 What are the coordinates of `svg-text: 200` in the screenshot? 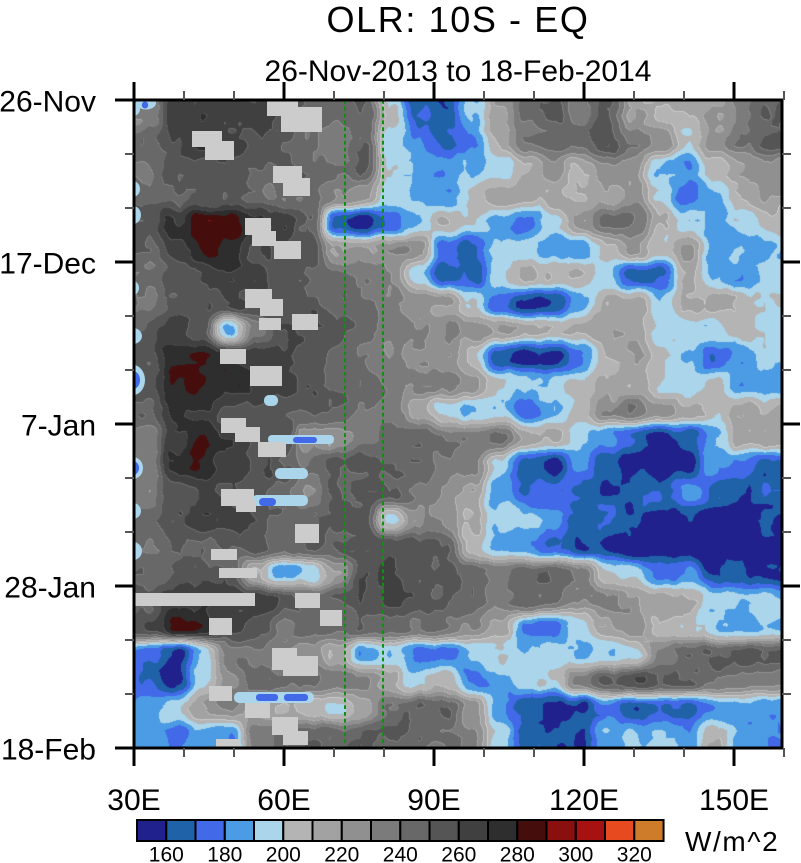 It's located at (283, 853).